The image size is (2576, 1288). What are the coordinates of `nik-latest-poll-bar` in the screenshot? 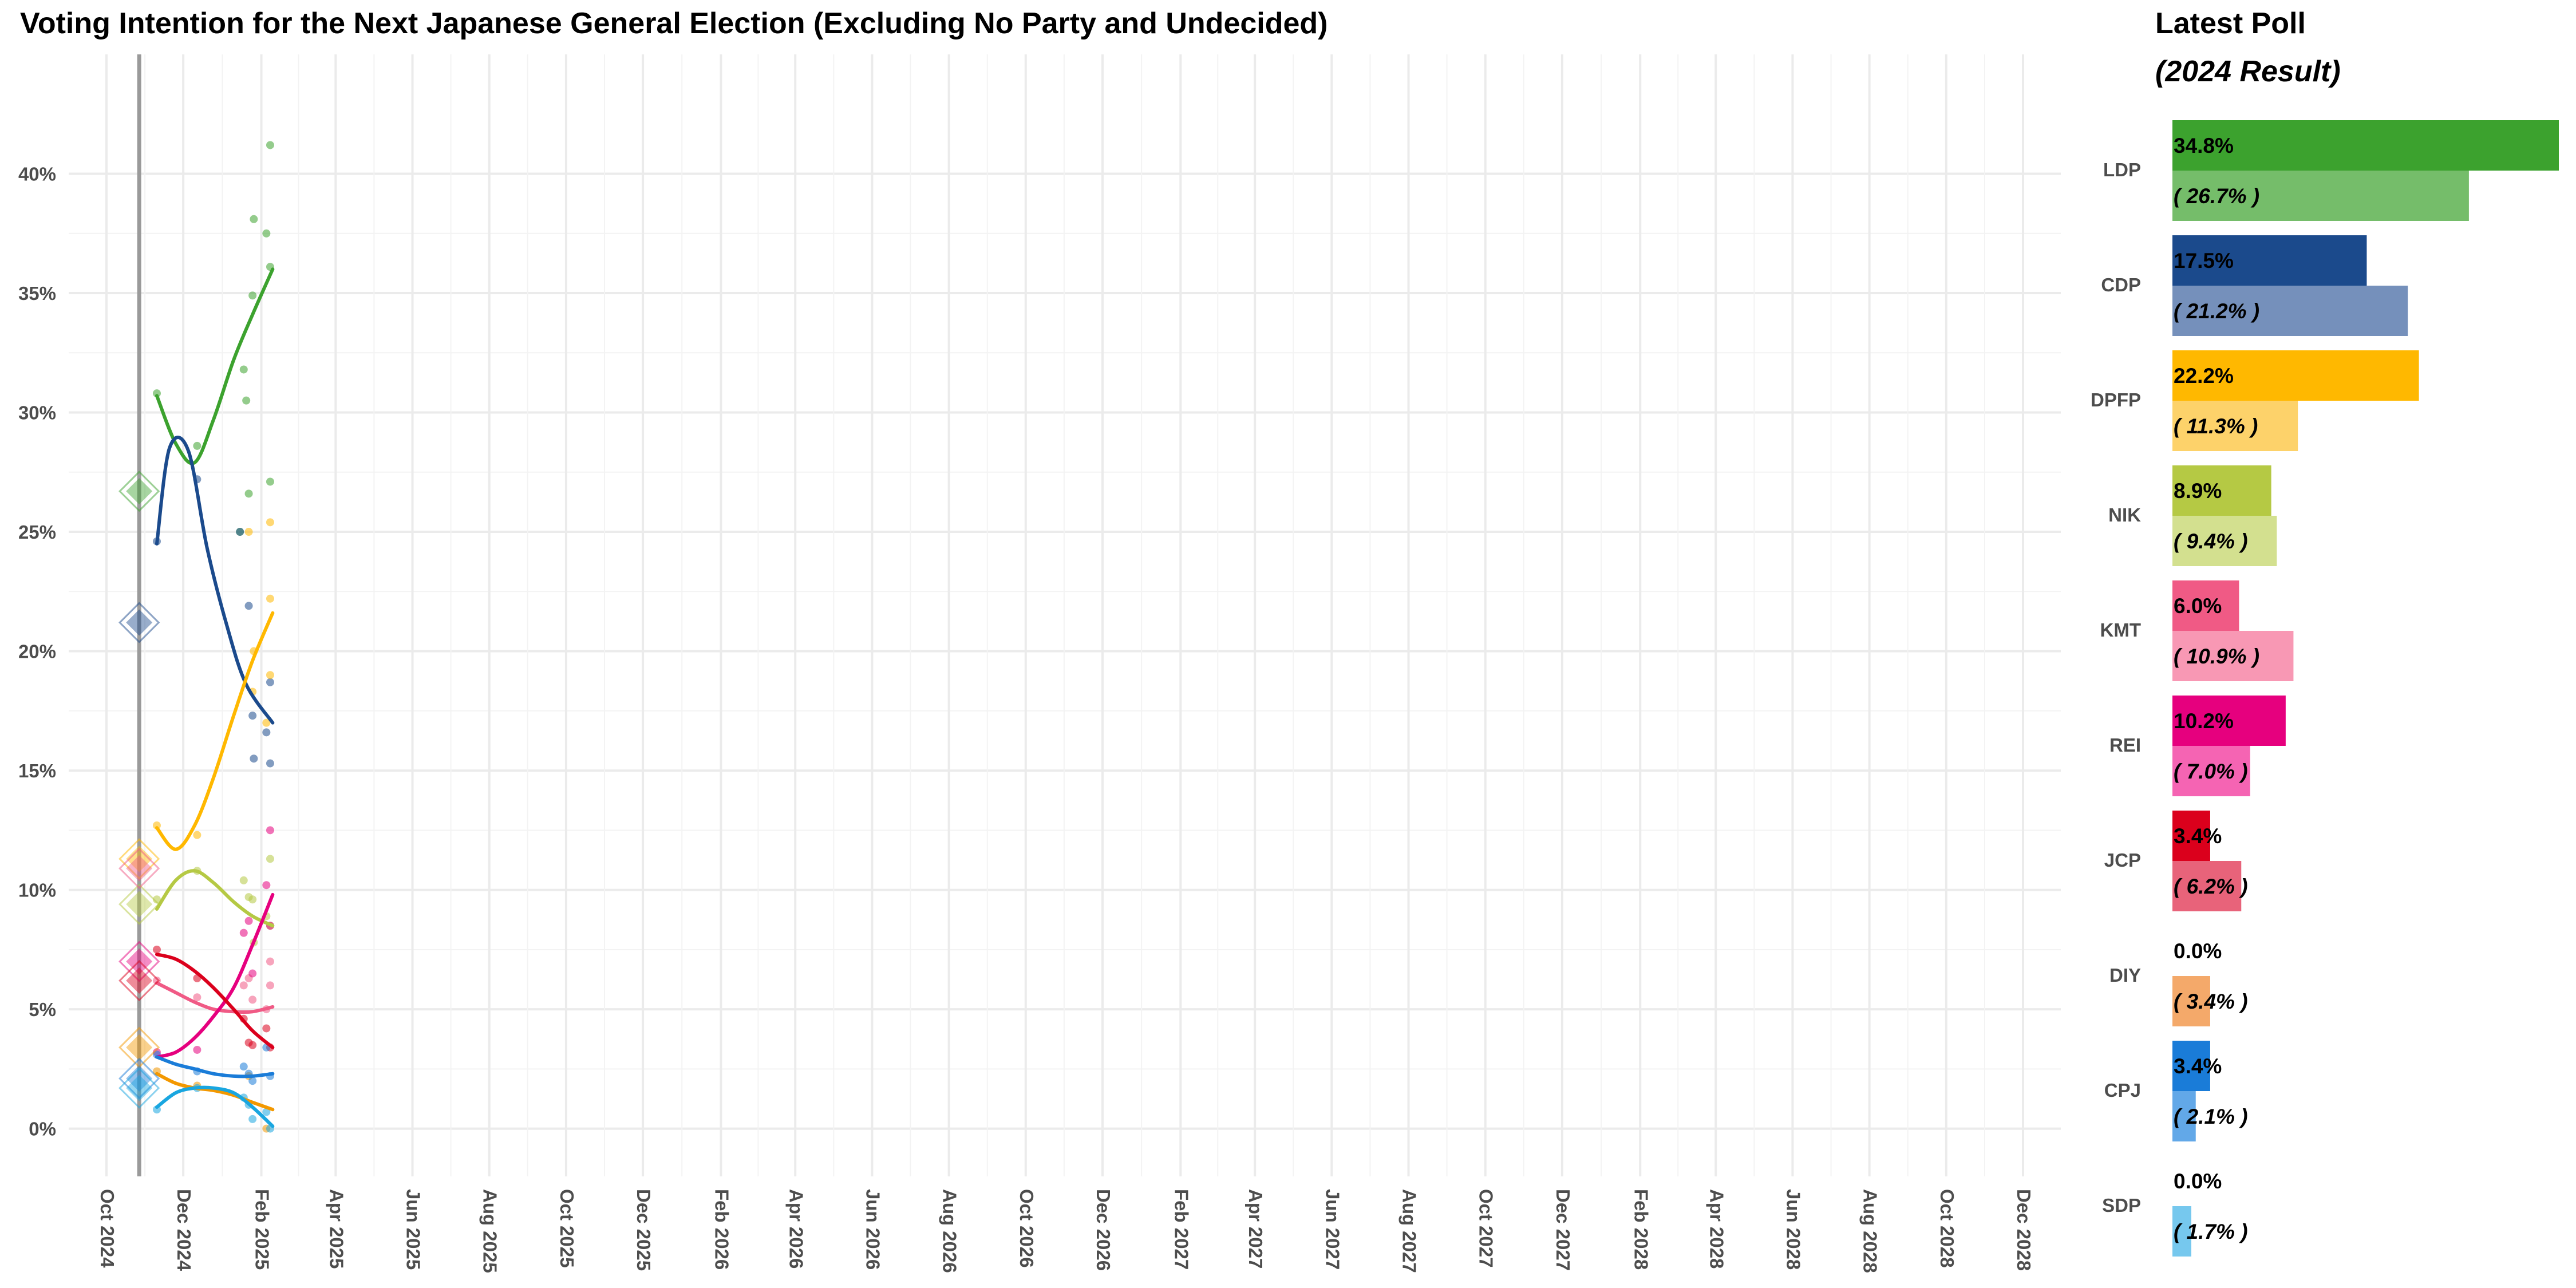 It's located at (2221, 490).